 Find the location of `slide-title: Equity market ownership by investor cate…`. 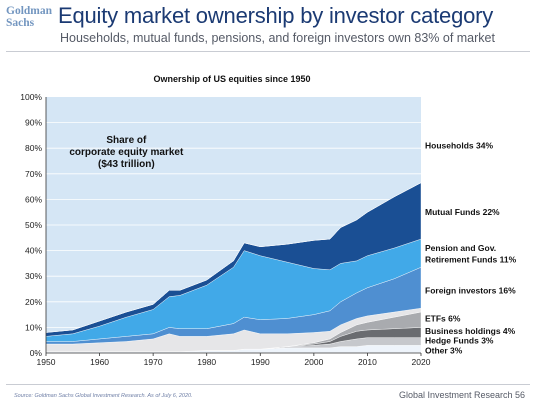

slide-title: Equity market ownership by investor cate… is located at coordinates (276, 15).